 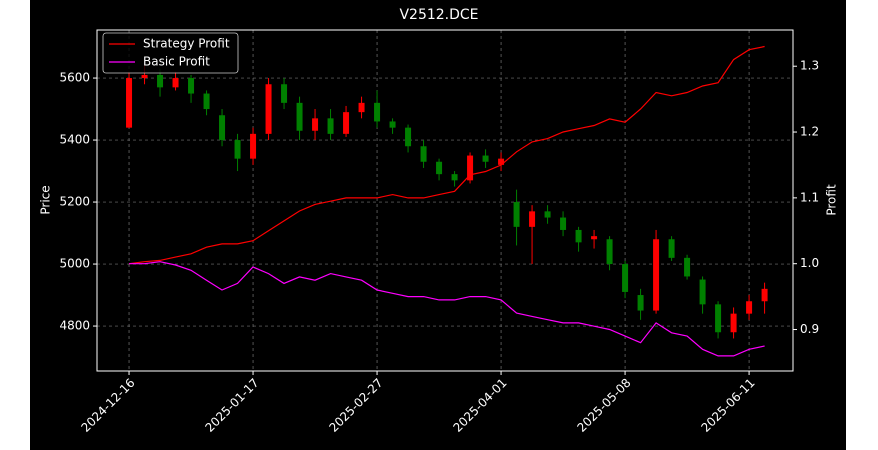 I want to click on y2-tick-label: 1.2, so click(x=809, y=132).